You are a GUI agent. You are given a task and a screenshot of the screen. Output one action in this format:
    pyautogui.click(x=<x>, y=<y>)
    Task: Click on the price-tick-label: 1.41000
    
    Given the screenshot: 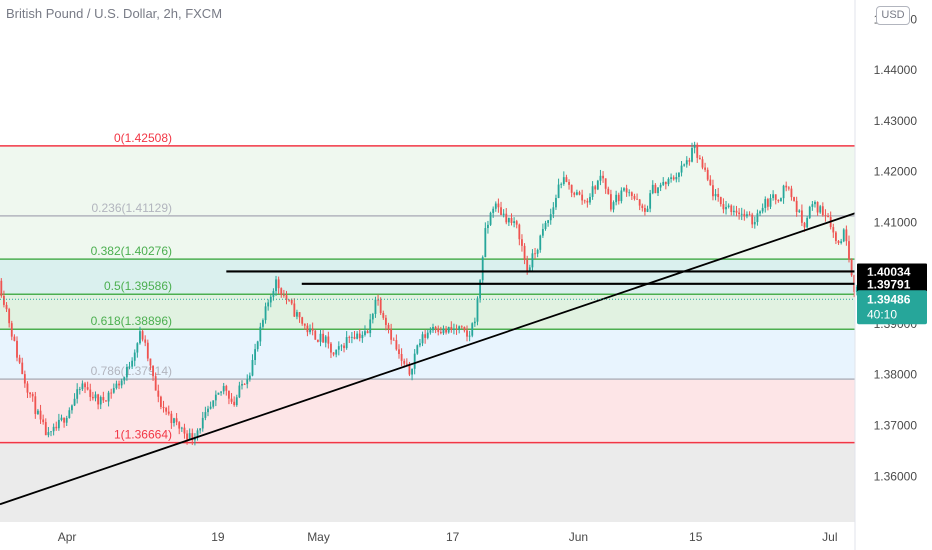 What is the action you would take?
    pyautogui.click(x=896, y=222)
    